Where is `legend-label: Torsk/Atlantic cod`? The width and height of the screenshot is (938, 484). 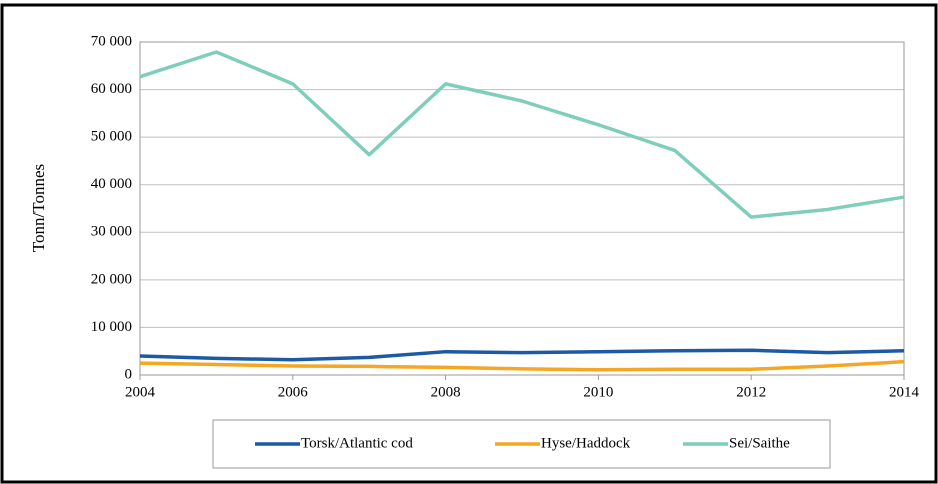 legend-label: Torsk/Atlantic cod is located at coordinates (357, 443).